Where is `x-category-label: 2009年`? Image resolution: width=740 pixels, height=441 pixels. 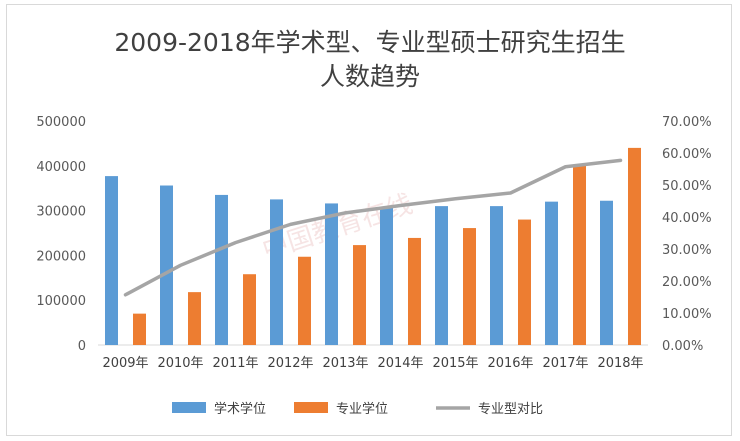 x-category-label: 2009年 is located at coordinates (125, 363).